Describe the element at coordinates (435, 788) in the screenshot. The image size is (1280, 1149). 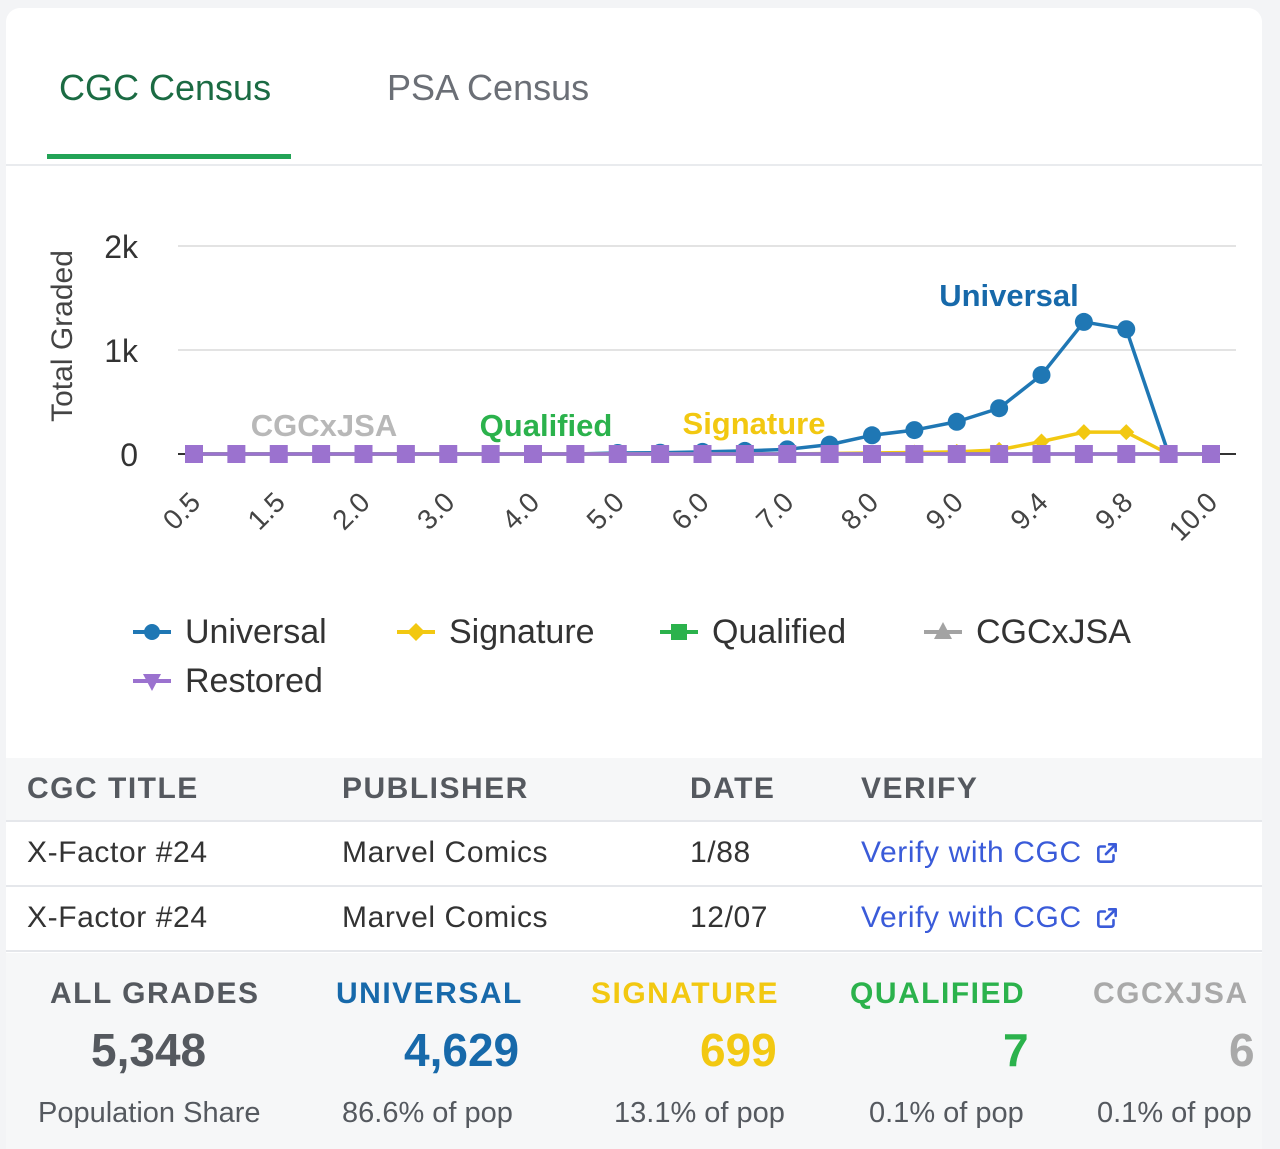
I see `column-header-publisher: PUBLISHER` at that location.